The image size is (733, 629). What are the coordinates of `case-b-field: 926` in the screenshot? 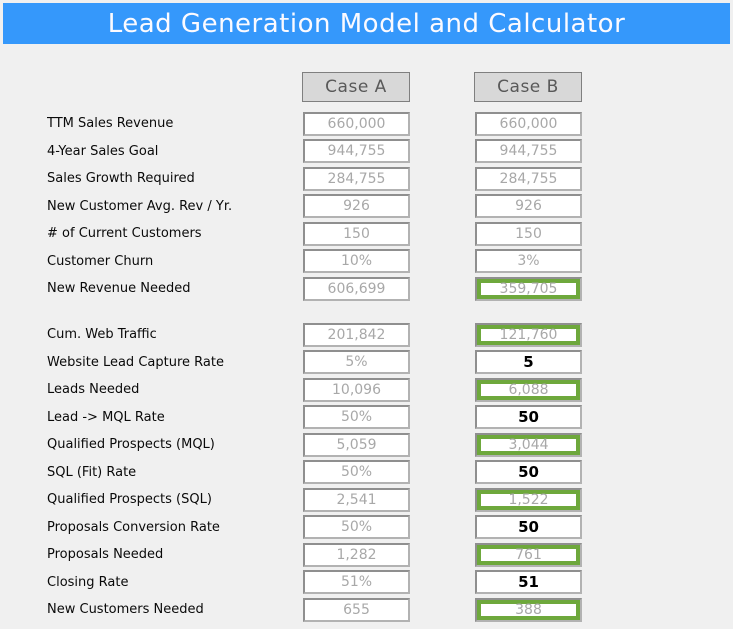 It's located at (528, 206).